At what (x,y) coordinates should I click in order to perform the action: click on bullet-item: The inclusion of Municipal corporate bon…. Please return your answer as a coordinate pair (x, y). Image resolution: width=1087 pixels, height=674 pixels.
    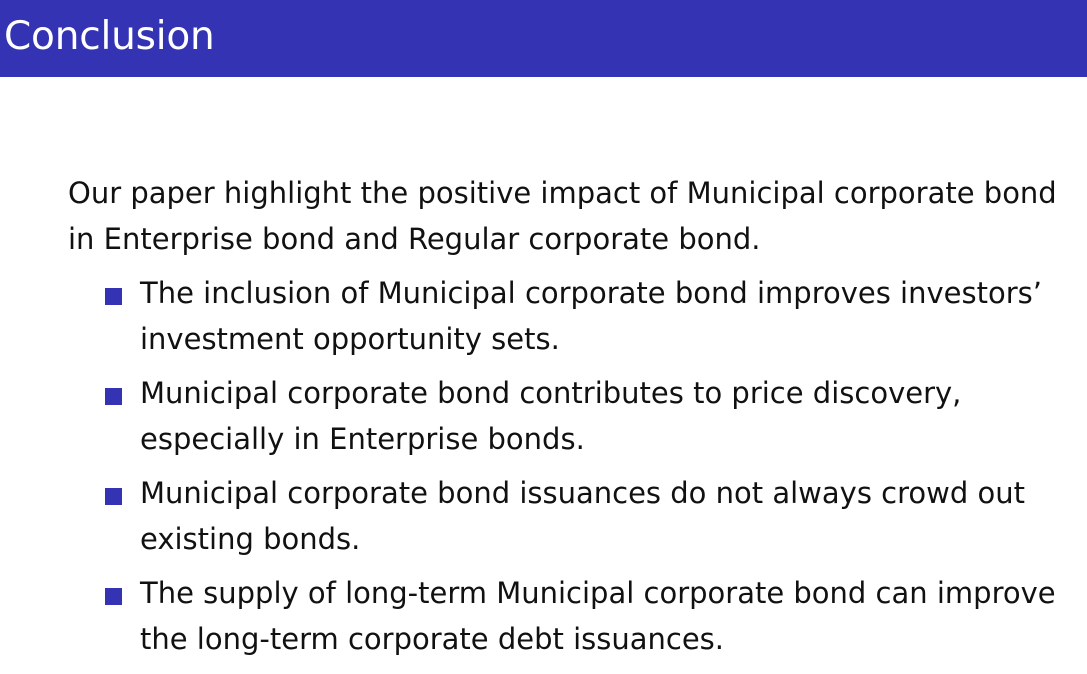
    Looking at the image, I should click on (573, 316).